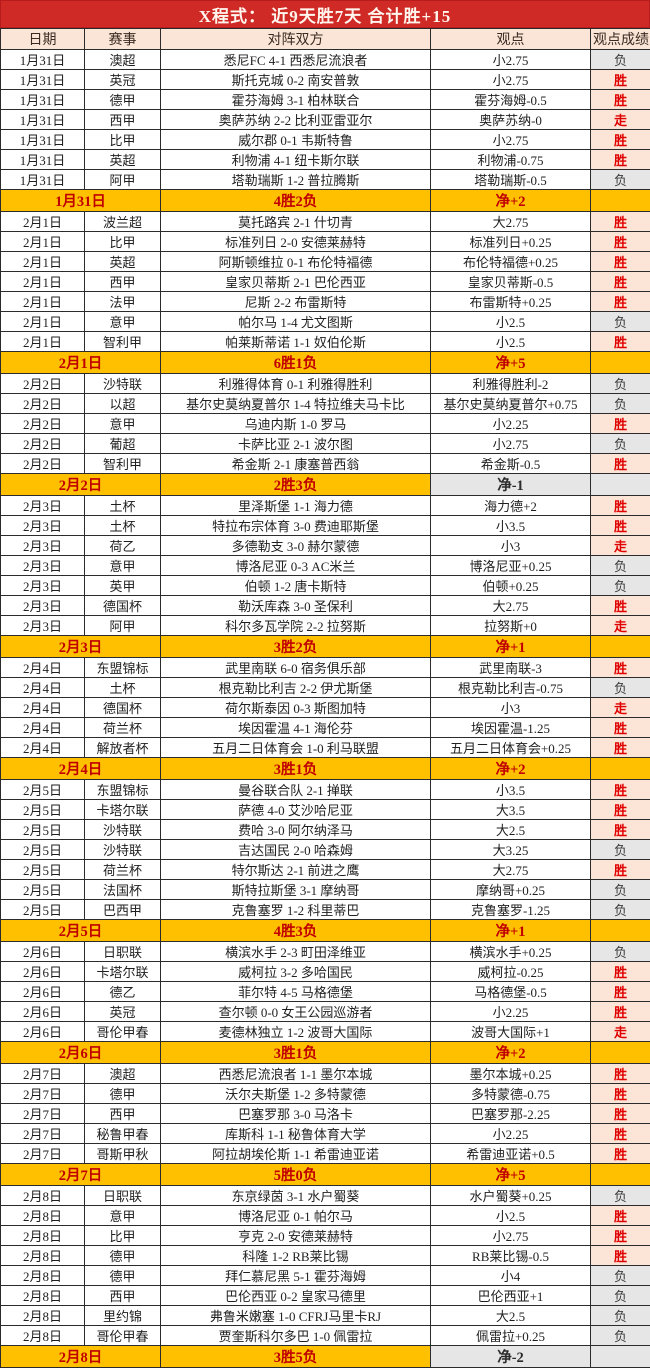  What do you see at coordinates (43, 1276) in the screenshot?
I see `date-cell: 2月8日` at bounding box center [43, 1276].